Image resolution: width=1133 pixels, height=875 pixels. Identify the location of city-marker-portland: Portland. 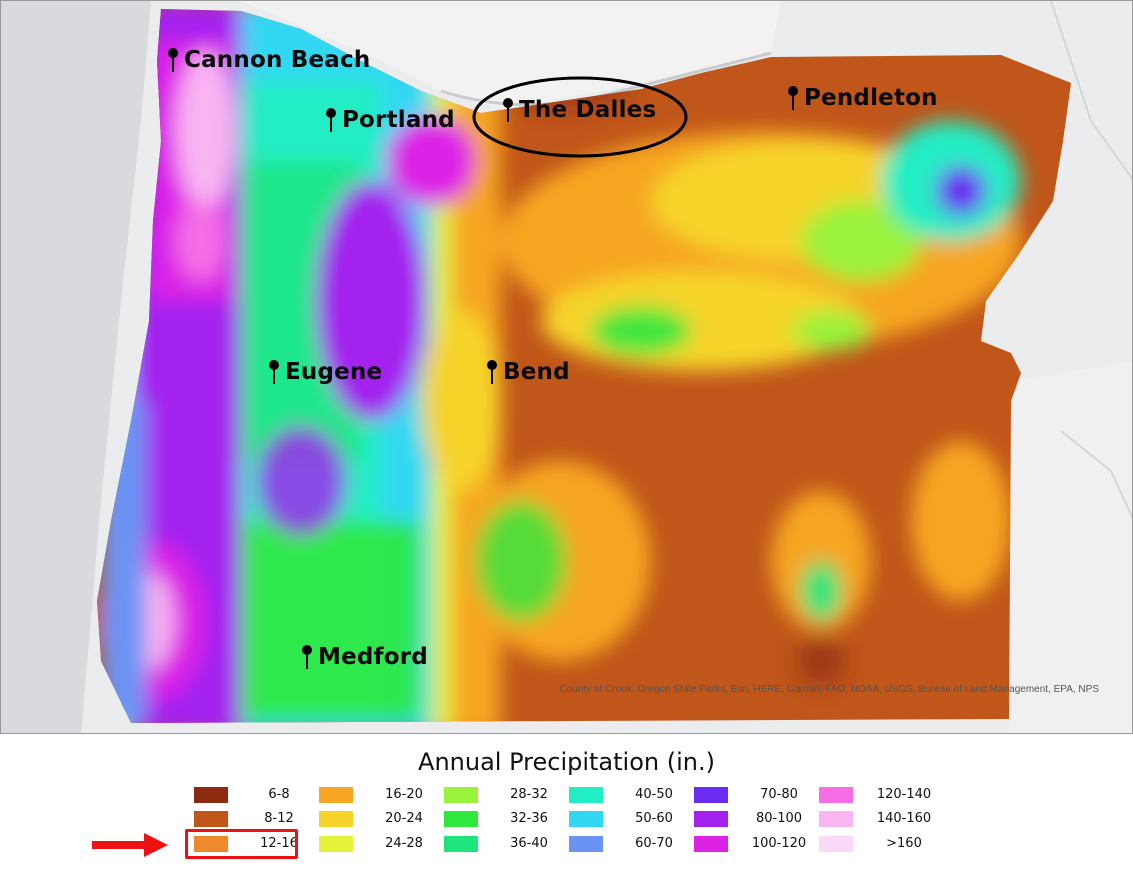
(389, 120).